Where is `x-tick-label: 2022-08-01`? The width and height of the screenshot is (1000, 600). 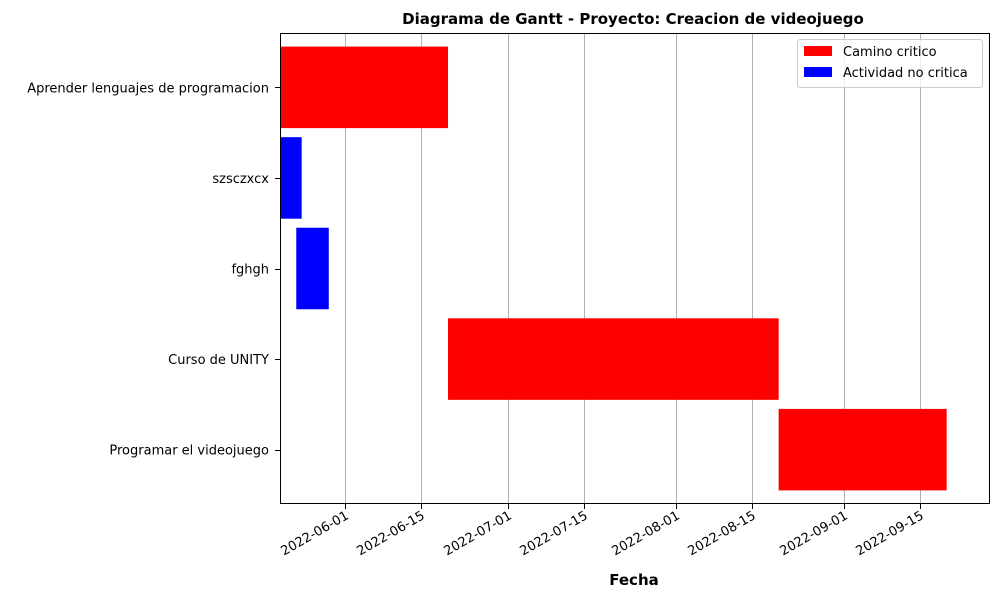
x-tick-label: 2022-08-01 is located at coordinates (646, 533).